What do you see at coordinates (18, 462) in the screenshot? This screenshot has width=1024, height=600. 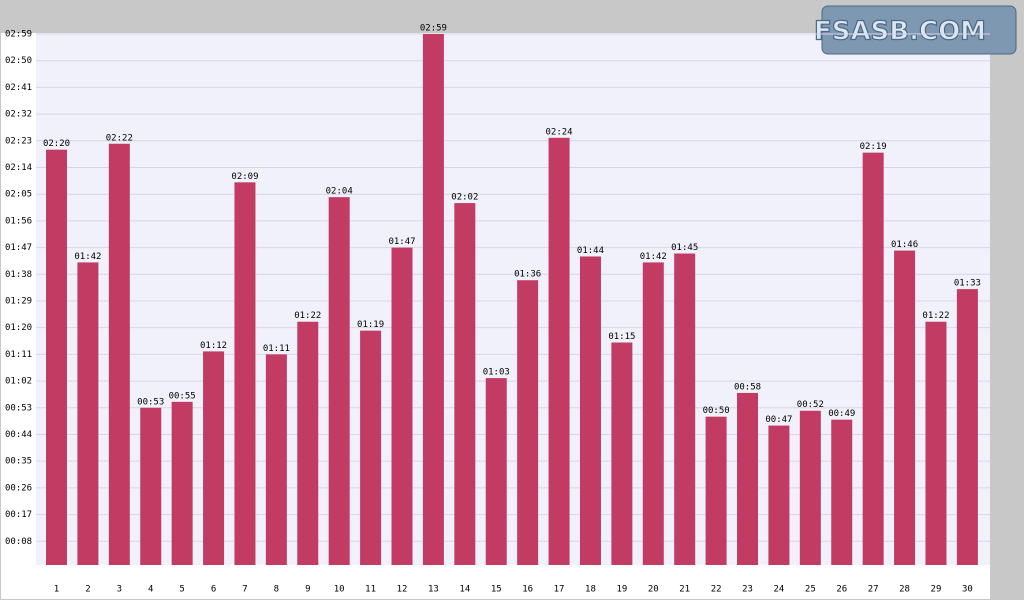 I see `y-tick-label: 00:35` at bounding box center [18, 462].